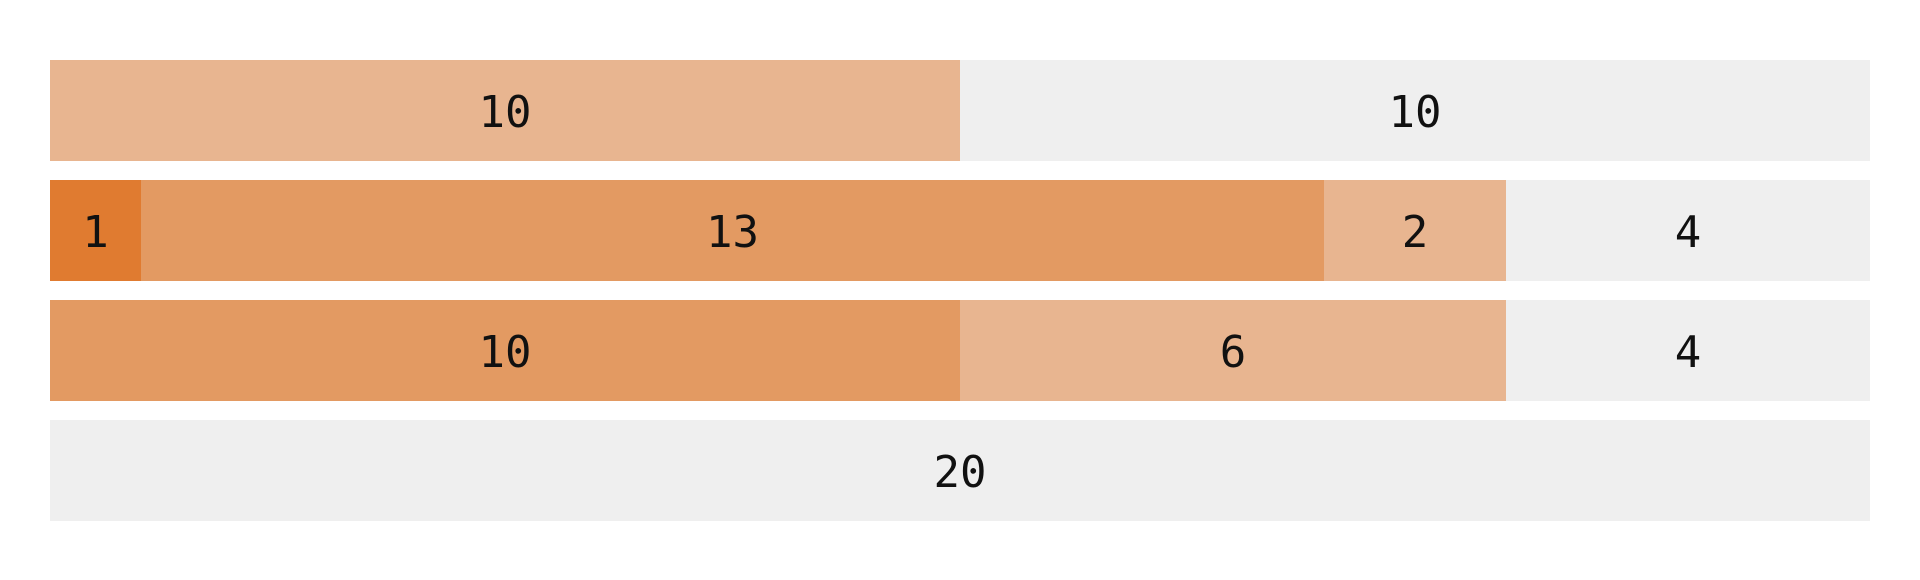  I want to click on bar-segment-r2-s2, so click(1688, 350).